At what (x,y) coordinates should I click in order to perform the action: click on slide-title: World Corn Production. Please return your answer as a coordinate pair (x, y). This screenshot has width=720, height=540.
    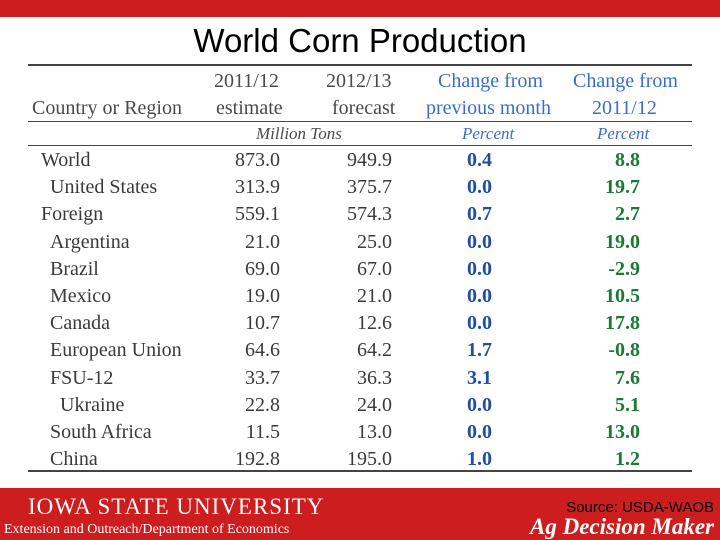
    Looking at the image, I should click on (360, 40).